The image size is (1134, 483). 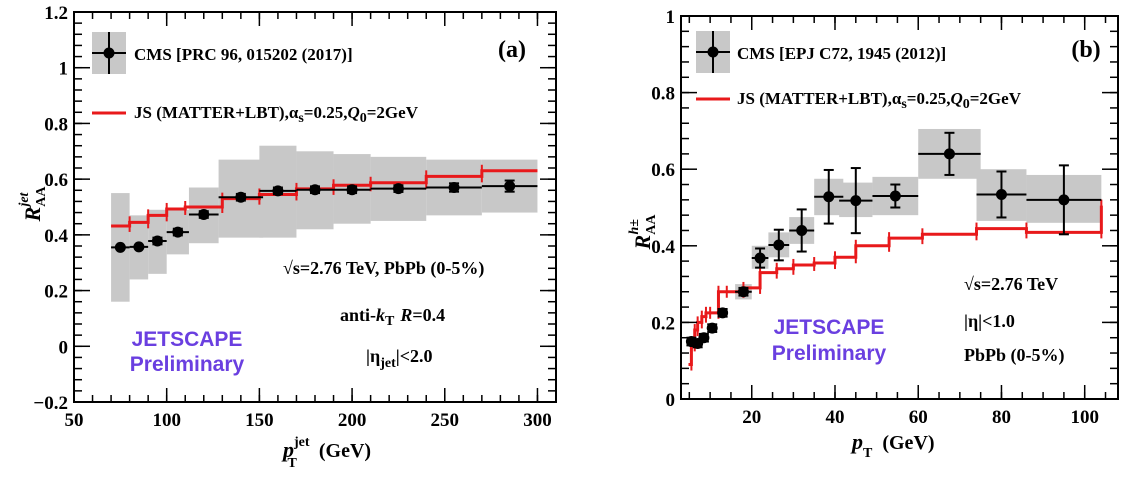 I want to click on b-y-axis-label: RAAh±, so click(x=643, y=232).